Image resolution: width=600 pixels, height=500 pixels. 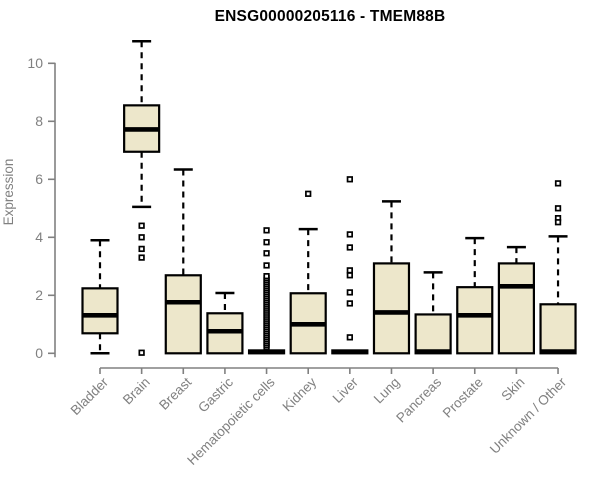 What do you see at coordinates (225, 323) in the screenshot?
I see `boxplot-box-gastric` at bounding box center [225, 323].